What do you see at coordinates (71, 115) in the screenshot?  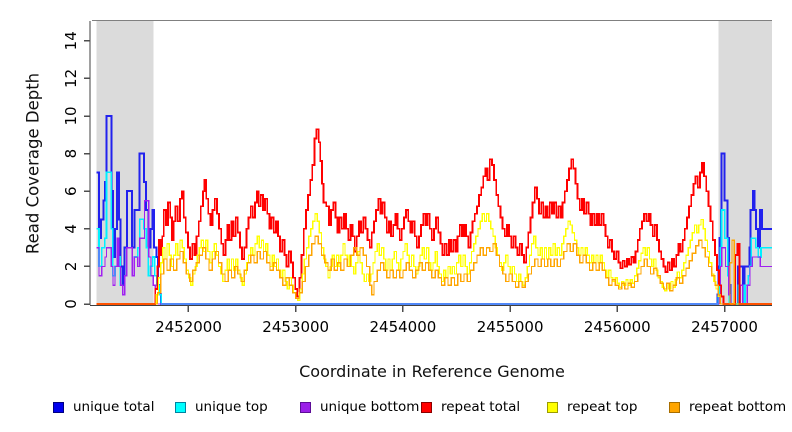 I see `y-tick-label: 10` at bounding box center [71, 115].